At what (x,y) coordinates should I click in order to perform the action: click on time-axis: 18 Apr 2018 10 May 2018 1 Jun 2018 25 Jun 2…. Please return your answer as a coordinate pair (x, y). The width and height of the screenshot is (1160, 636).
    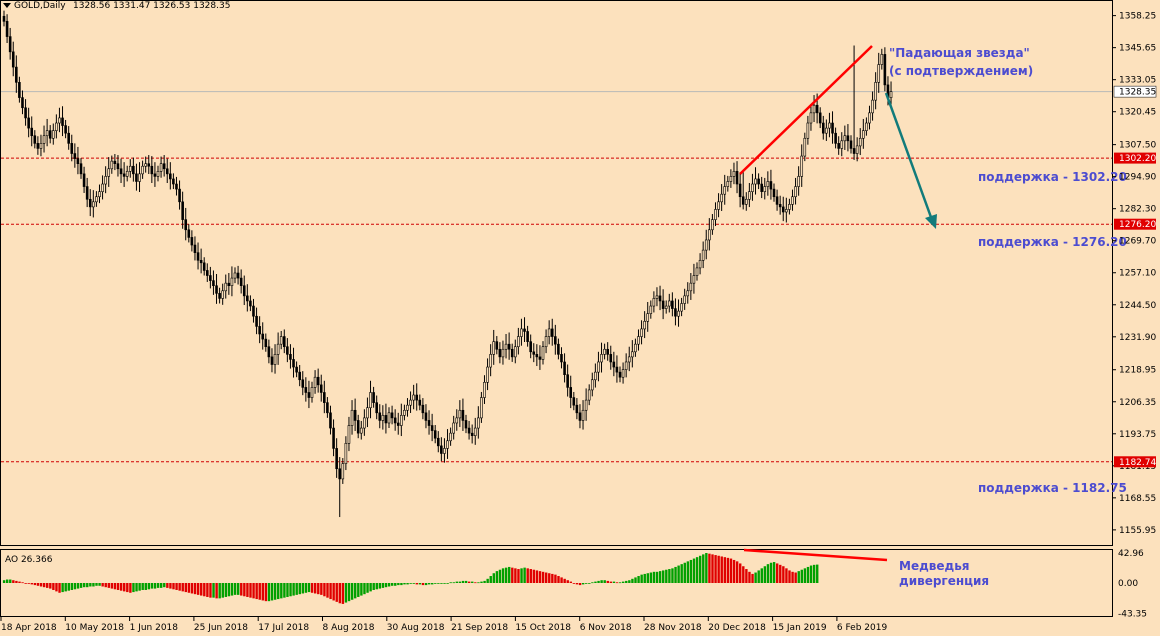
    Looking at the image, I should click on (443, 625).